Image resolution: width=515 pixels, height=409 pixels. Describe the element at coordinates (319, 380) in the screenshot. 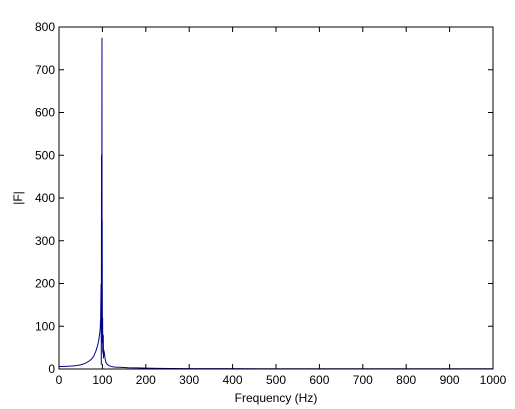

I see `x-tick-label: 600` at that location.